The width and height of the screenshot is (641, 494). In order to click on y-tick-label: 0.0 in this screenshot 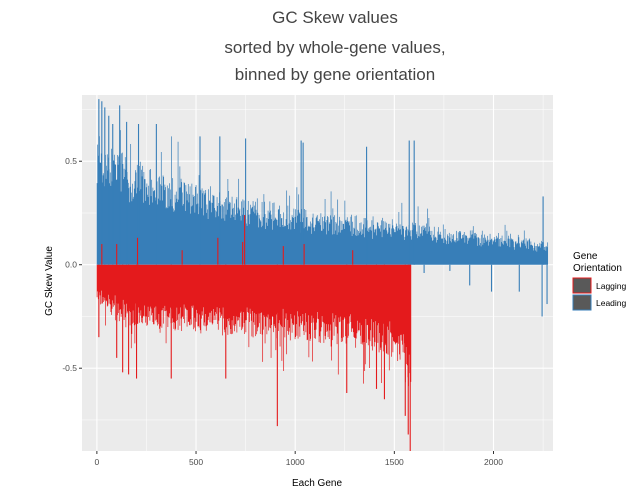, I will do `click(71, 265)`.